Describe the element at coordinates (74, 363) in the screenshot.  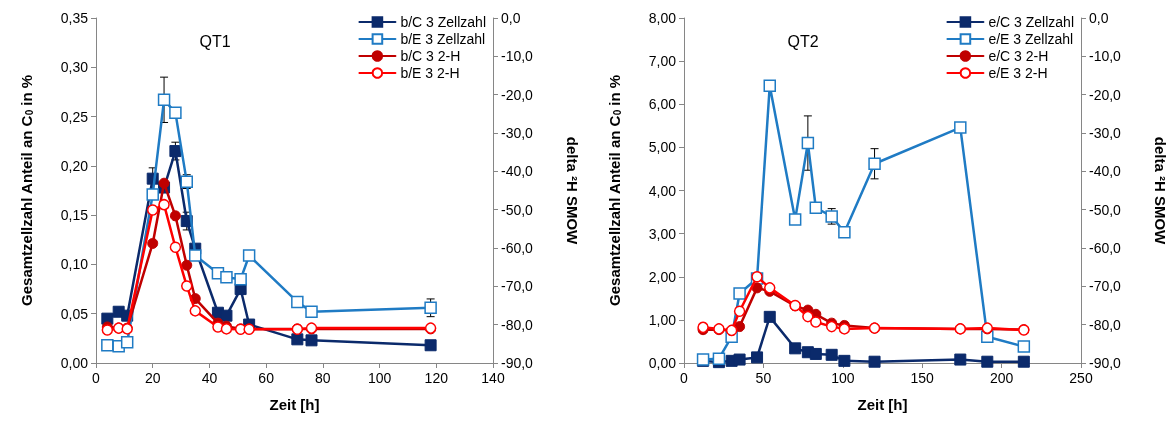
I see `y-tick-label: 0,00` at that location.